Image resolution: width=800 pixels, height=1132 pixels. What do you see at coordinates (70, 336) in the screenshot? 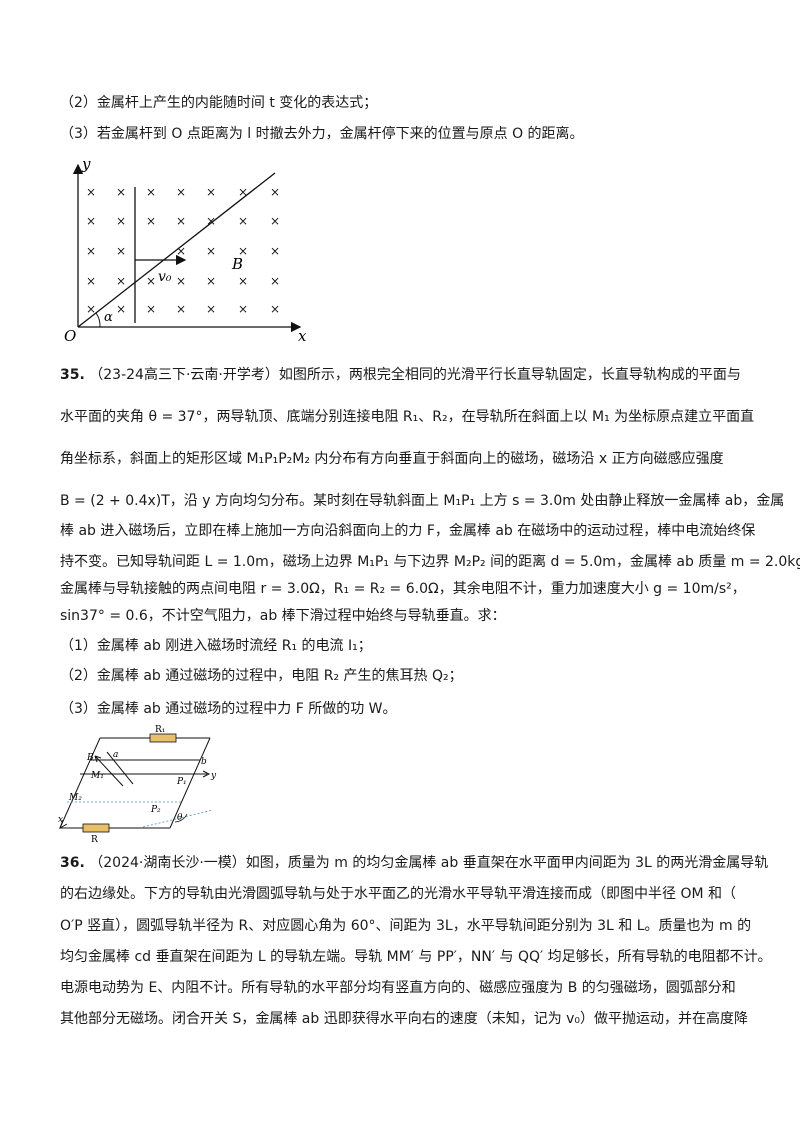
I see `origin-label: O` at bounding box center [70, 336].